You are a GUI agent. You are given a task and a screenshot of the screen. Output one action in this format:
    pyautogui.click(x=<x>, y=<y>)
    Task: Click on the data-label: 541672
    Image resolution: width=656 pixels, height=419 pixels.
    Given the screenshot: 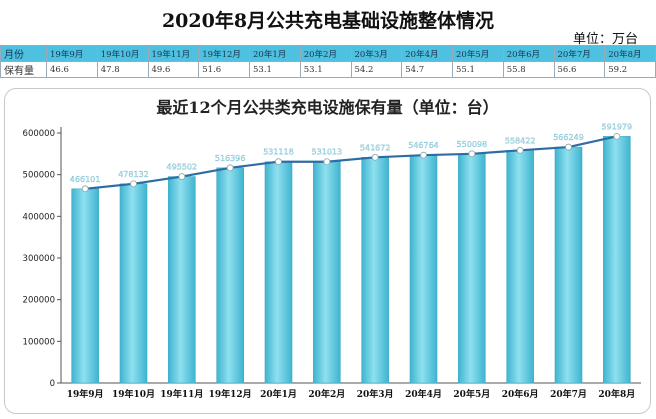 What is the action you would take?
    pyautogui.click(x=375, y=147)
    